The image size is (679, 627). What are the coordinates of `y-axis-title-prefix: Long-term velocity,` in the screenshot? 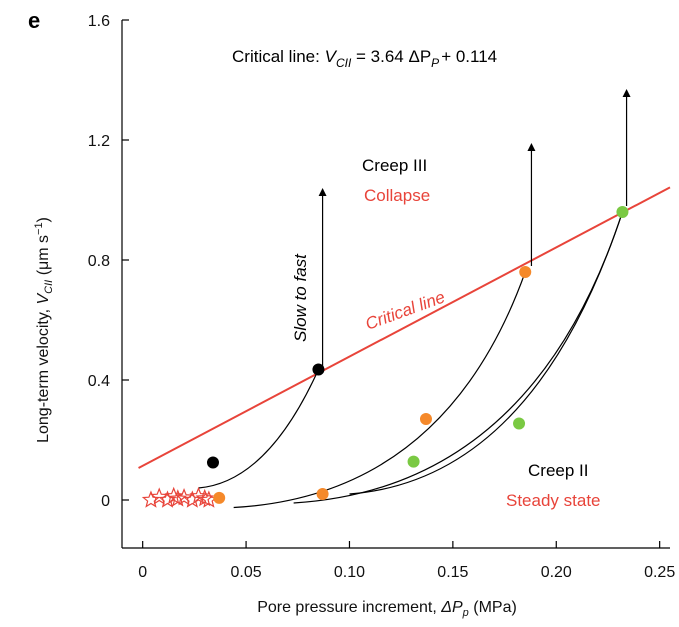 It's located at (43, 373).